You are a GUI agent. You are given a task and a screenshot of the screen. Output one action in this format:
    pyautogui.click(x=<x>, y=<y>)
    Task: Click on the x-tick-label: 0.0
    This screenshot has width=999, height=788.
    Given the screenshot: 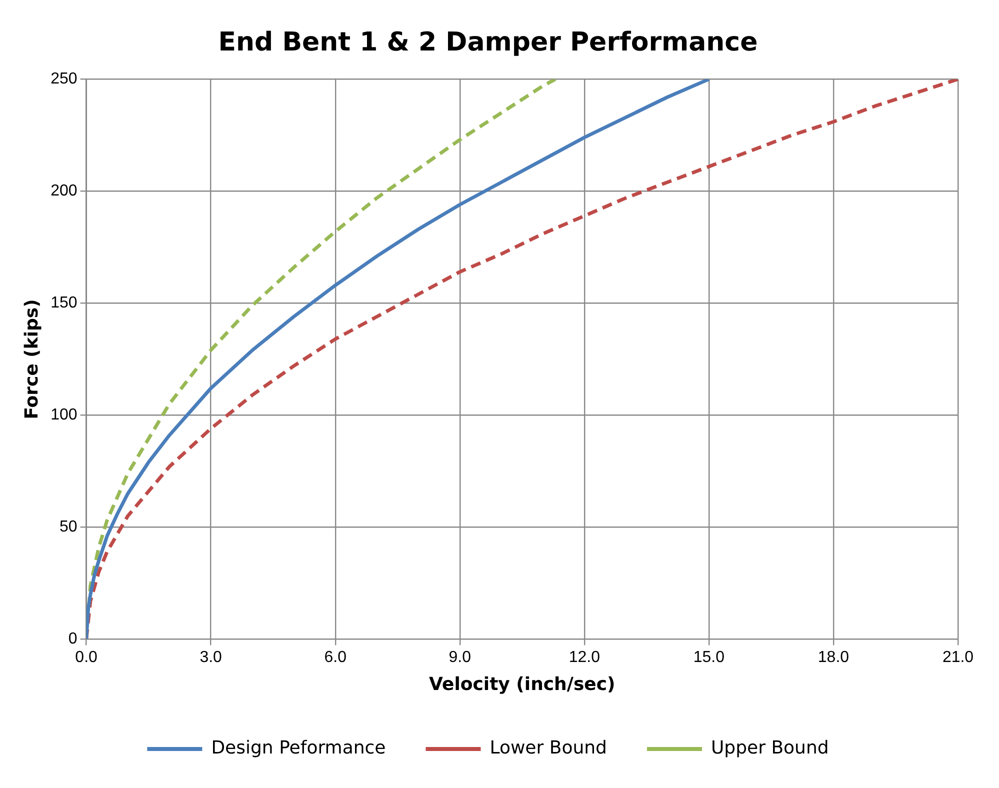 What is the action you would take?
    pyautogui.click(x=86, y=657)
    